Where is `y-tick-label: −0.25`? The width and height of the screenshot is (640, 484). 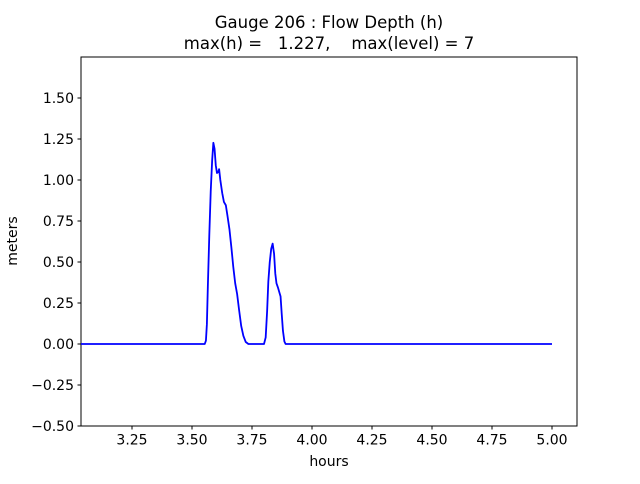 y-tick-label: −0.25 is located at coordinates (52, 386).